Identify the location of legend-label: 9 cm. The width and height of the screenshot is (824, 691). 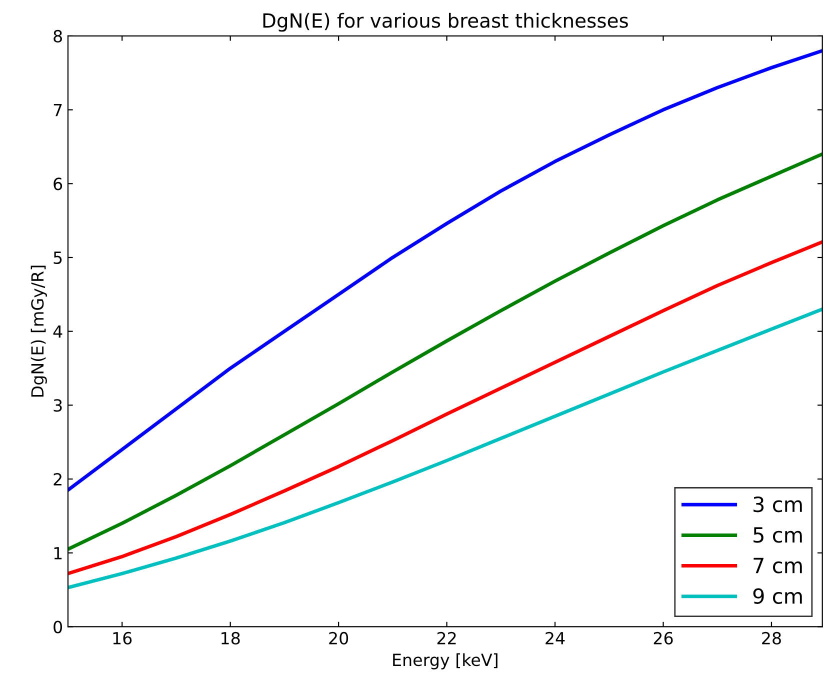
(777, 596).